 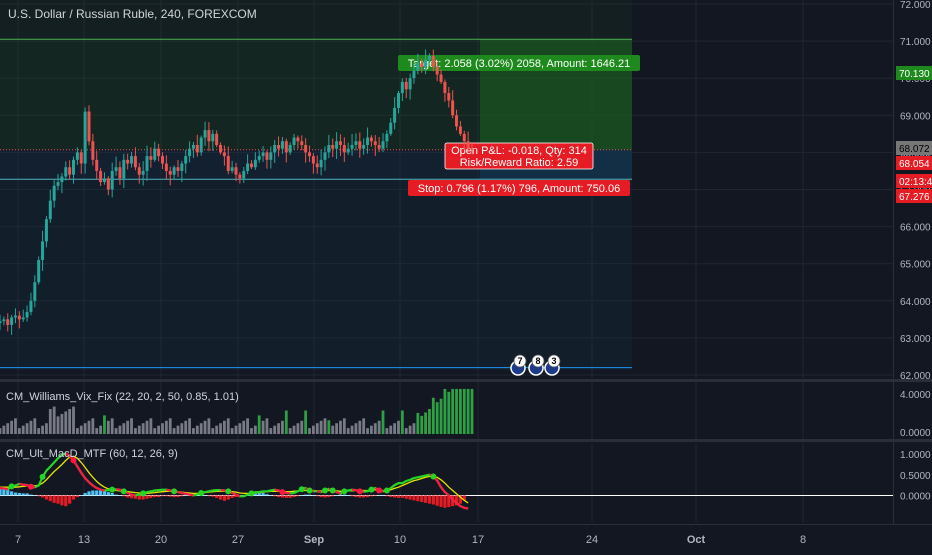 What do you see at coordinates (92, 454) in the screenshot?
I see `macd-legend: CM_Ult_MacD_MTF (60, 12, 26, 9)` at bounding box center [92, 454].